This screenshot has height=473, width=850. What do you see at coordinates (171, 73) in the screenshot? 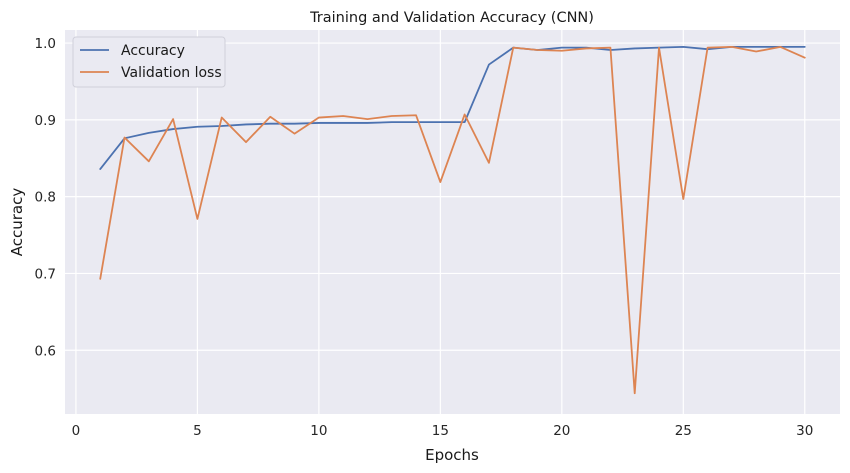
I see `legend-label-validation-loss: Validation loss` at bounding box center [171, 73].